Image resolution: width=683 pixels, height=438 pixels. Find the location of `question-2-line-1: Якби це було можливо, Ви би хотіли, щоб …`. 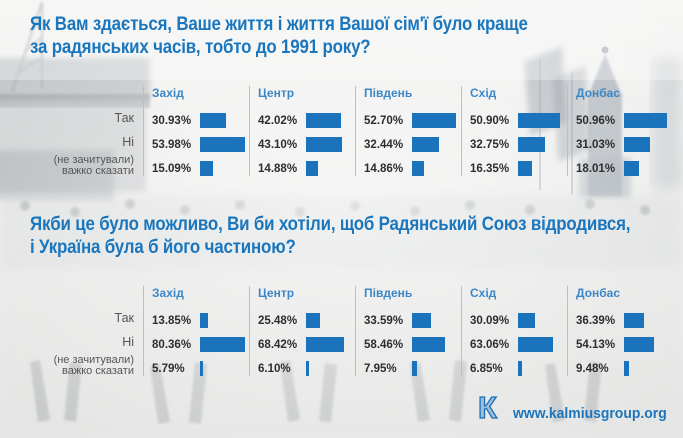

question-2-line-1: Якби це було можливо, Ви би хотіли, щоб … is located at coordinates (330, 224).